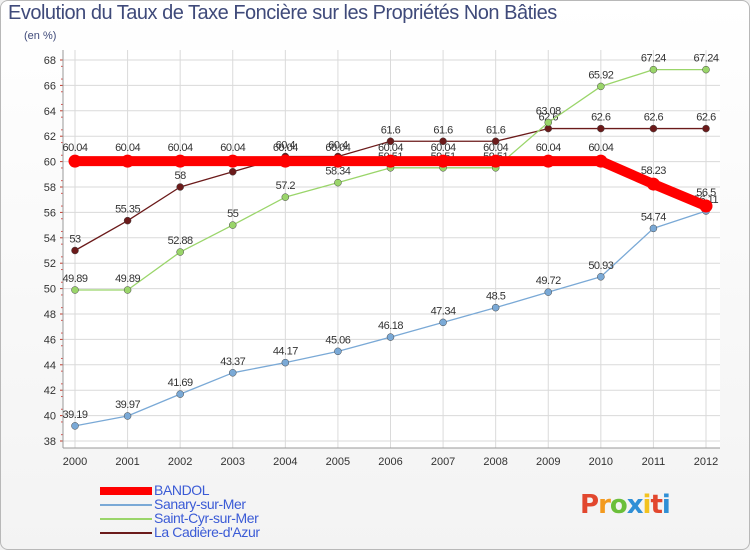 The height and width of the screenshot is (550, 750). Describe the element at coordinates (200, 504) in the screenshot. I see `legend-label: Sanary-sur-Mer` at that location.